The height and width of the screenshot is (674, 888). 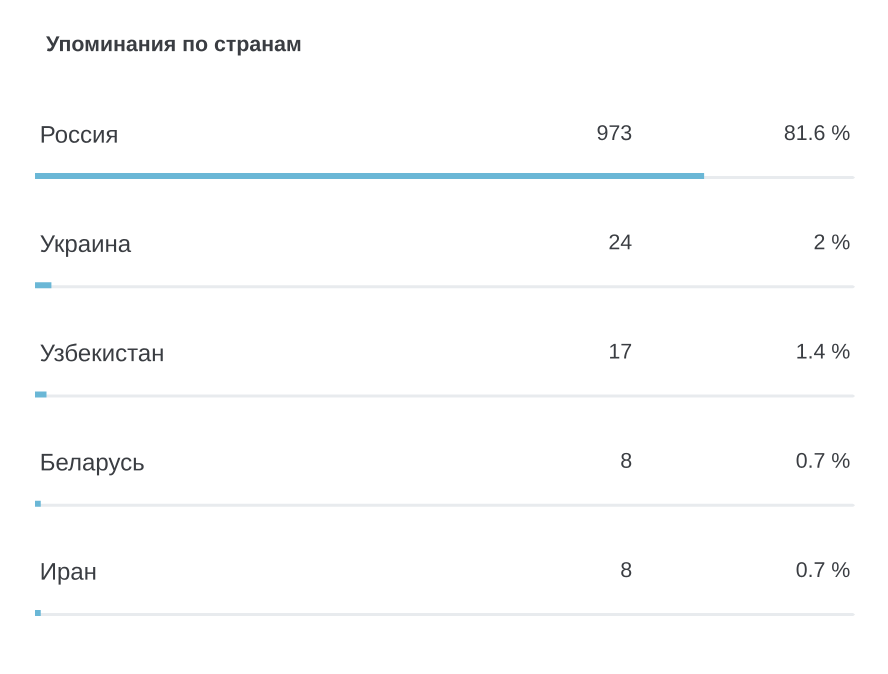 What do you see at coordinates (79, 134) in the screenshot?
I see `y-tick-label: Россия` at bounding box center [79, 134].